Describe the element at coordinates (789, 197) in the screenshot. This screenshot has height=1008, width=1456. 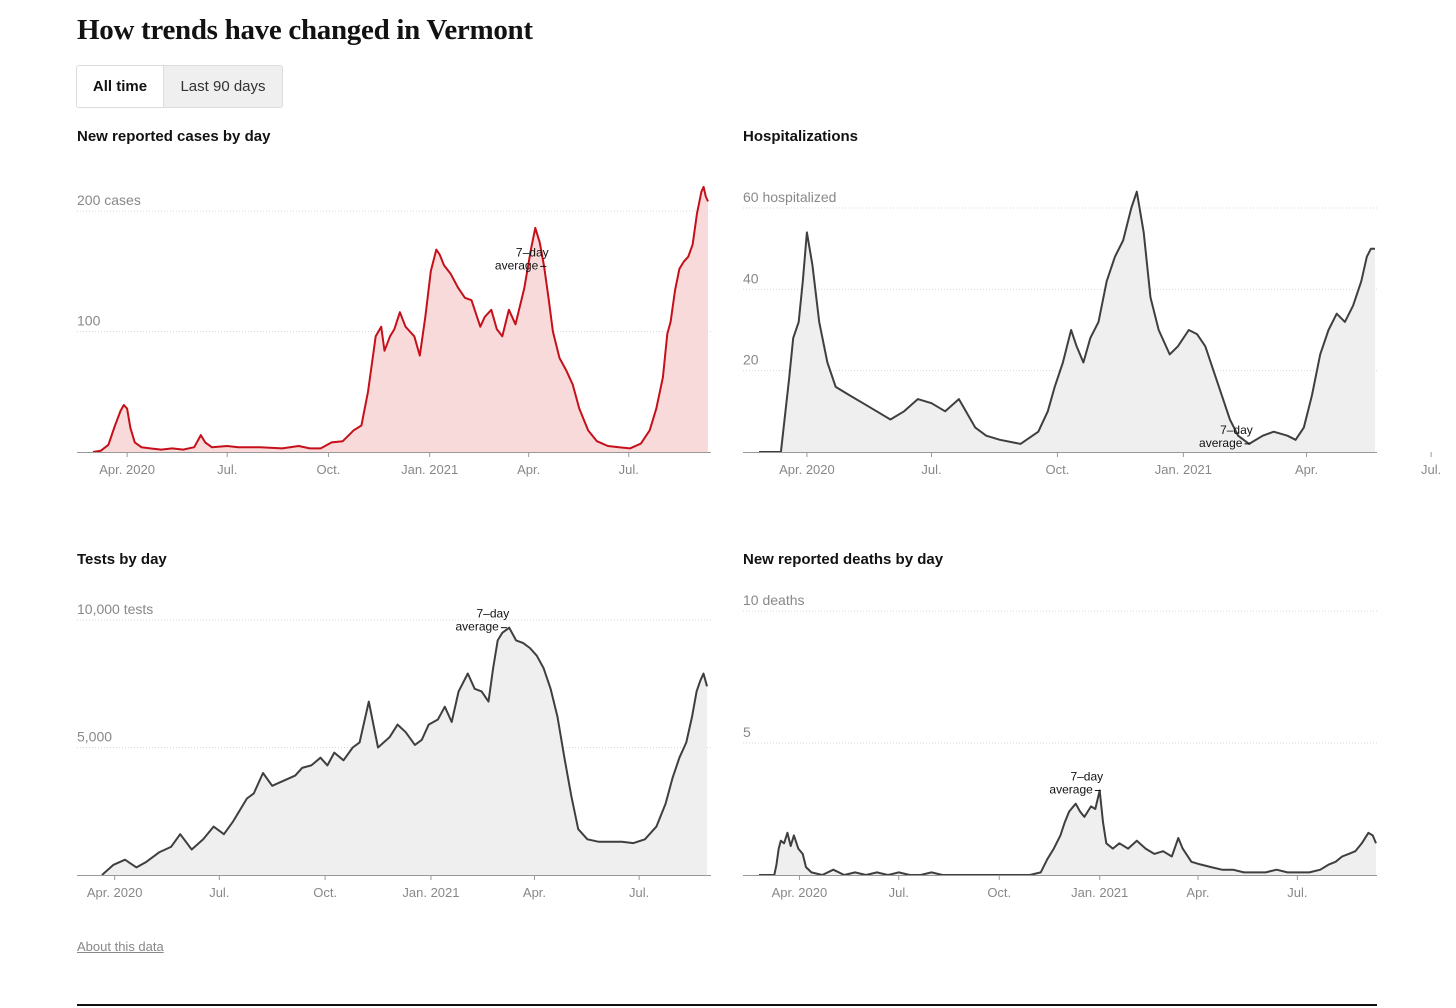
I see `y-tick-label: 60 hospitalized` at that location.